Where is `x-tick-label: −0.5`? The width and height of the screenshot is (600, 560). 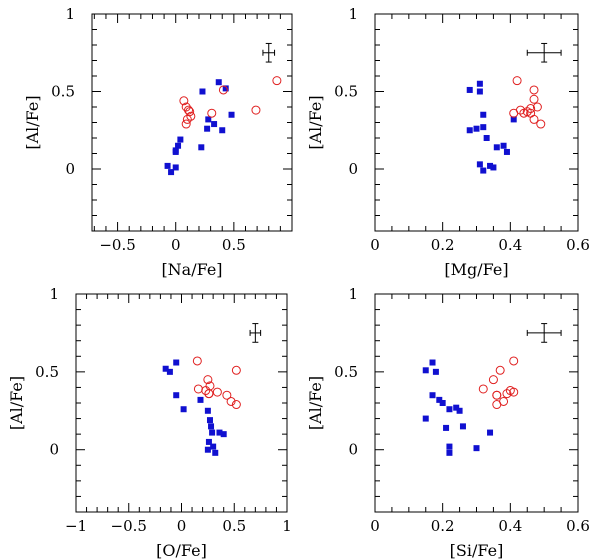
x-tick-label: −0.5 is located at coordinates (129, 526).